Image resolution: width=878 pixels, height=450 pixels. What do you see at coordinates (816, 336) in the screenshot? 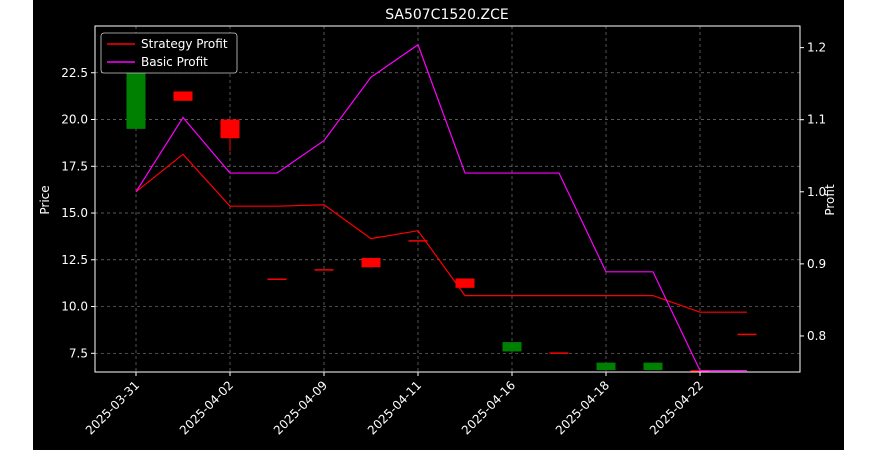
I see `y2-tick-label: 0.8` at bounding box center [816, 336].